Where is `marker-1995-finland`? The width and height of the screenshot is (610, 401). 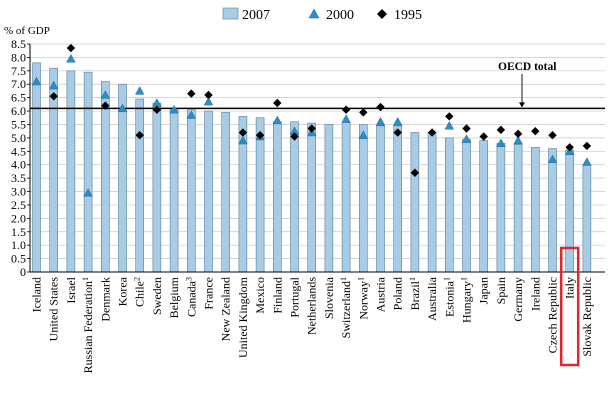 marker-1995-finland is located at coordinates (277, 103).